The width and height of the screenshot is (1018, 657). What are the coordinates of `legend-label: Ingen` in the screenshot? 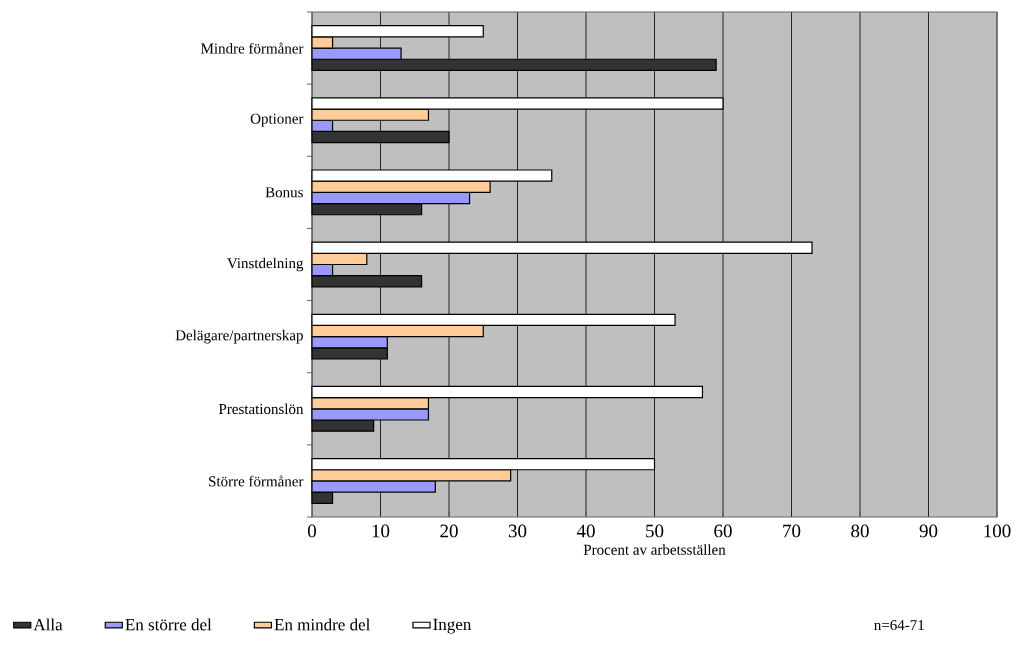 It's located at (452, 626).